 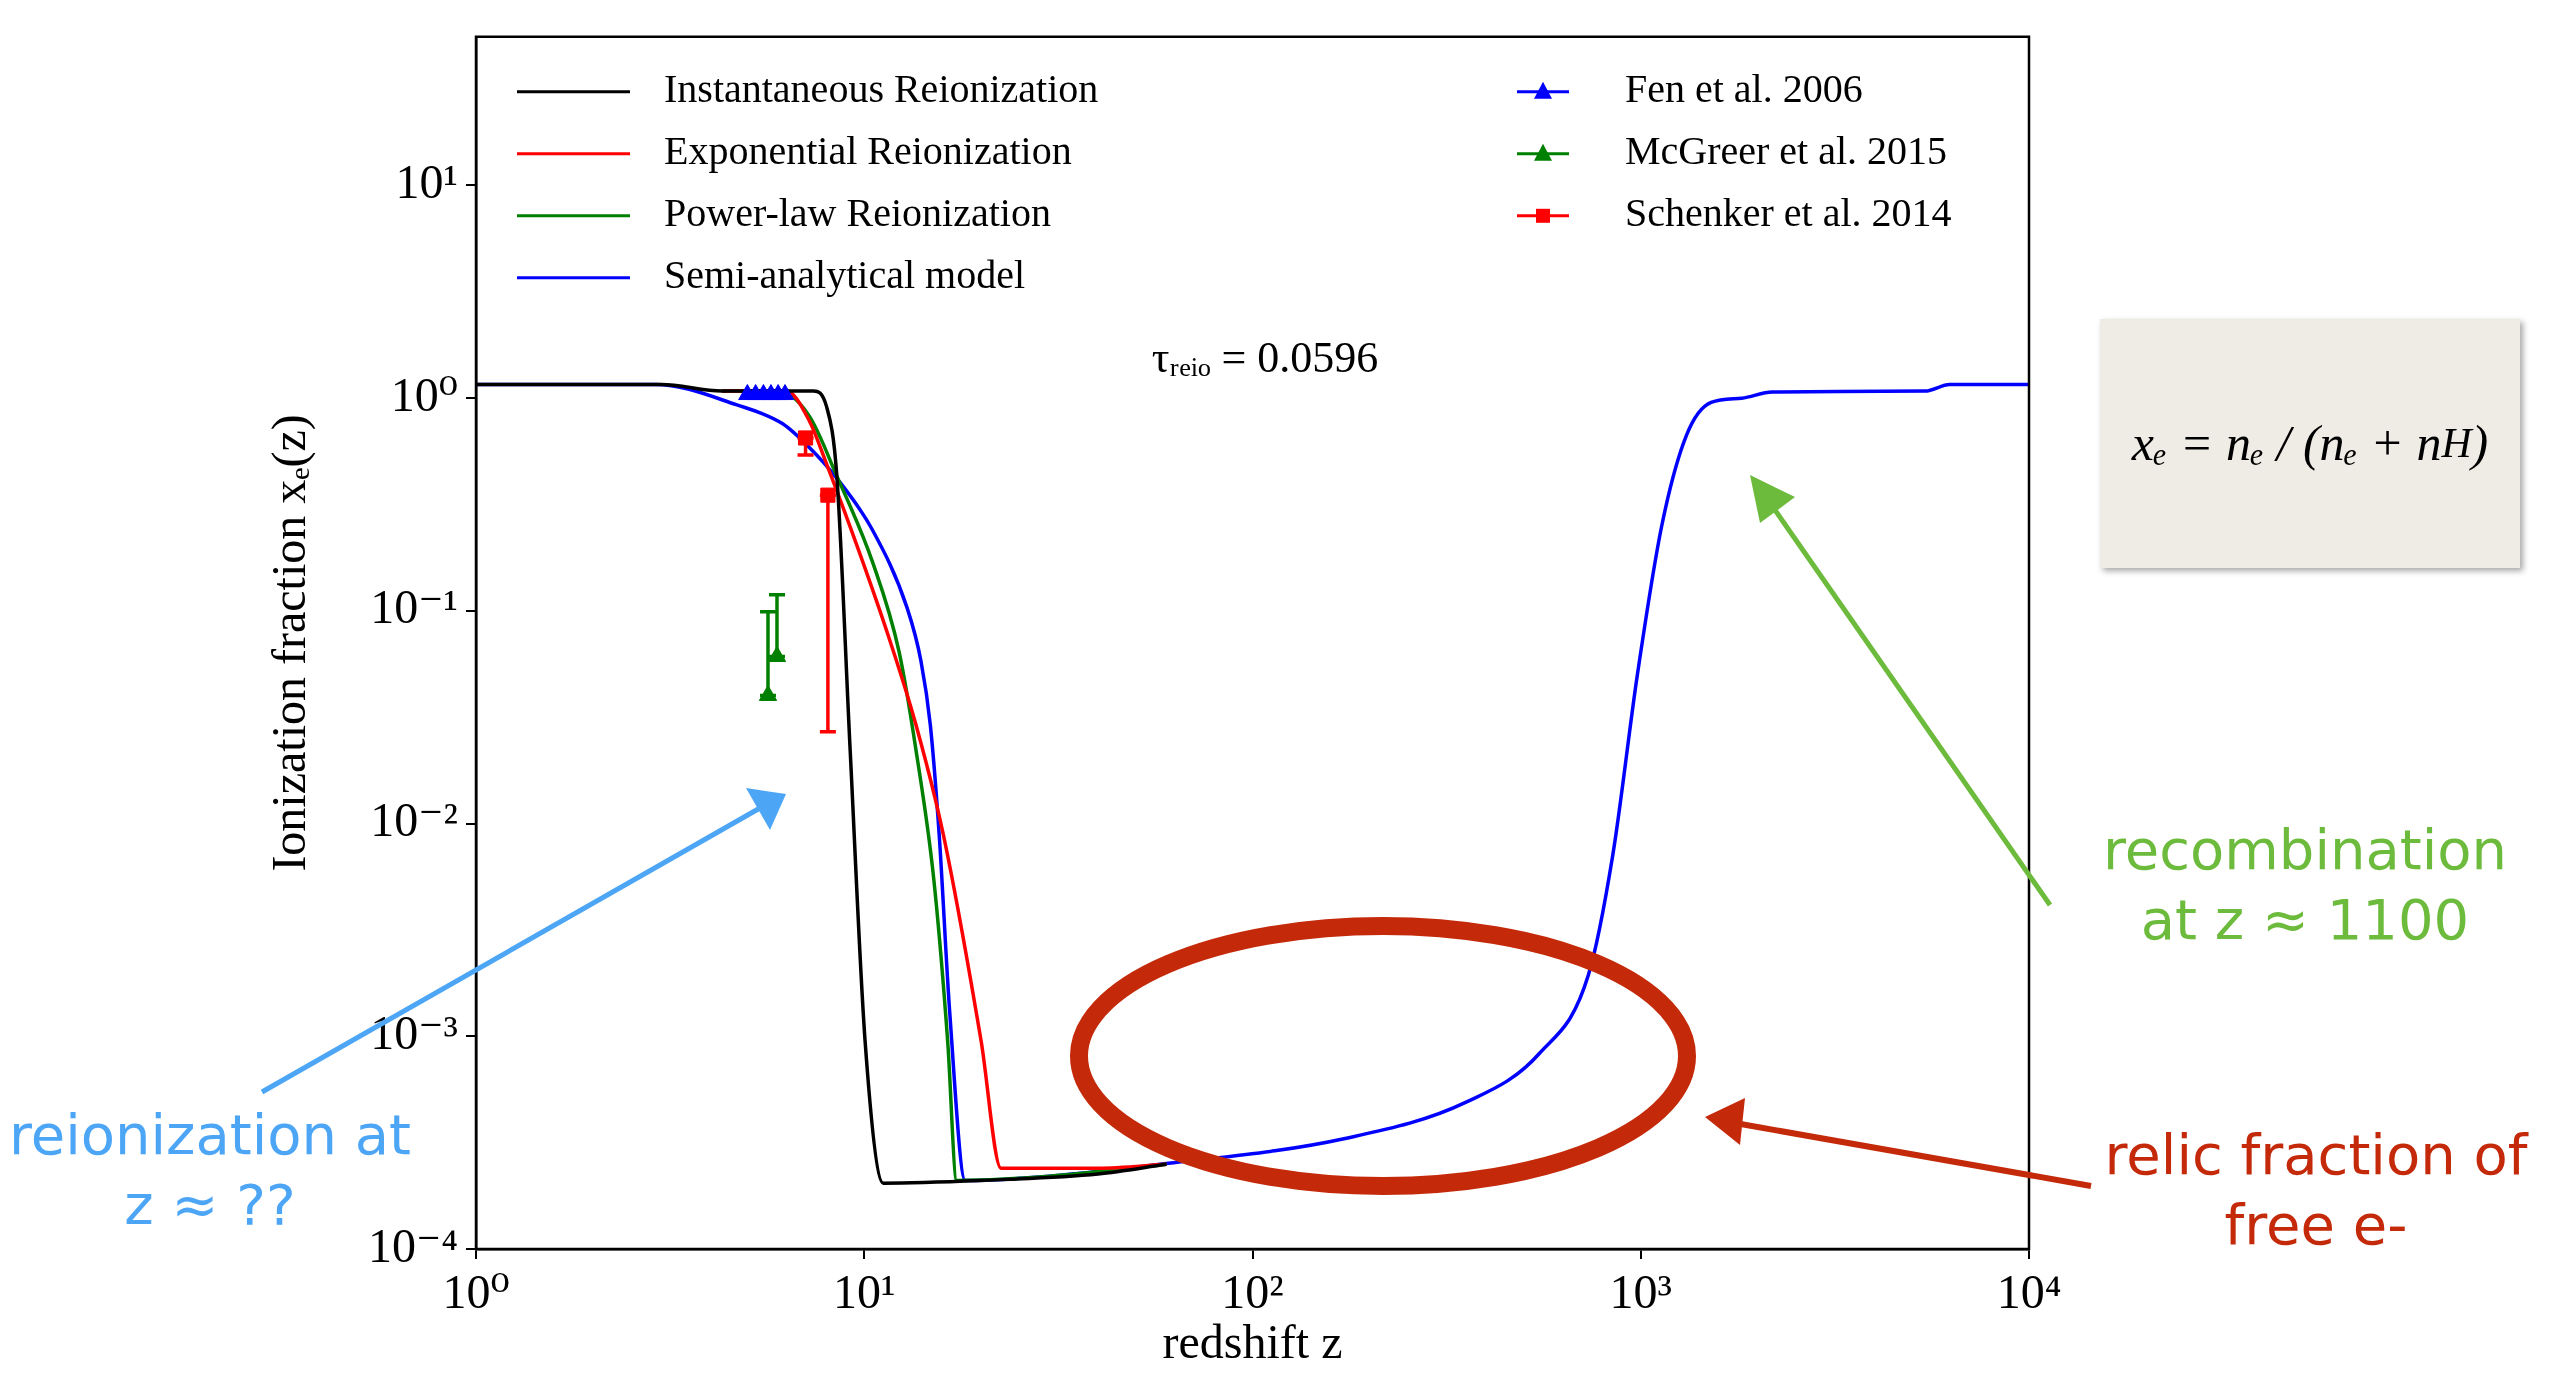 I want to click on y-tick-label: 10⁻¹, so click(x=414, y=607).